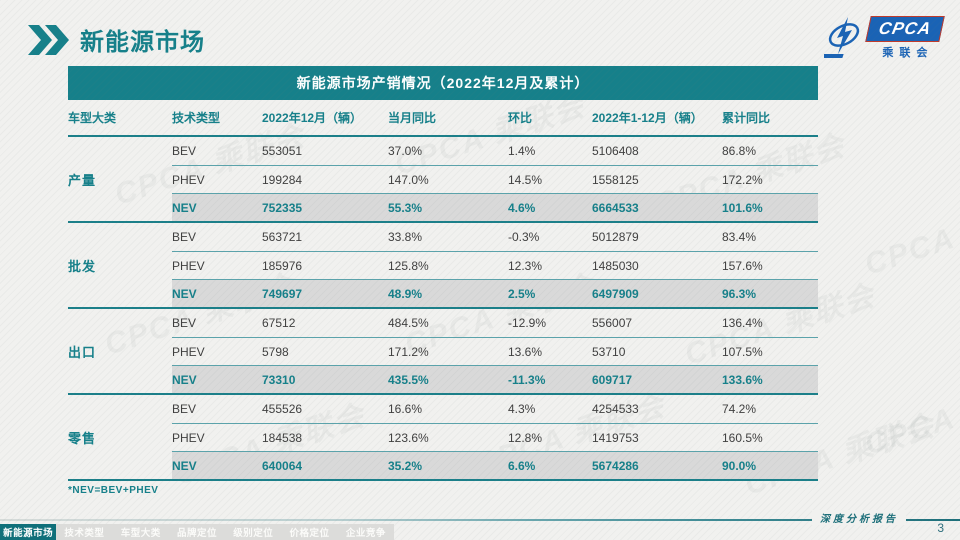 Image resolution: width=960 pixels, height=540 pixels. I want to click on table-title: 新能源市场产销情况（2022年12月及累计）, so click(443, 83).